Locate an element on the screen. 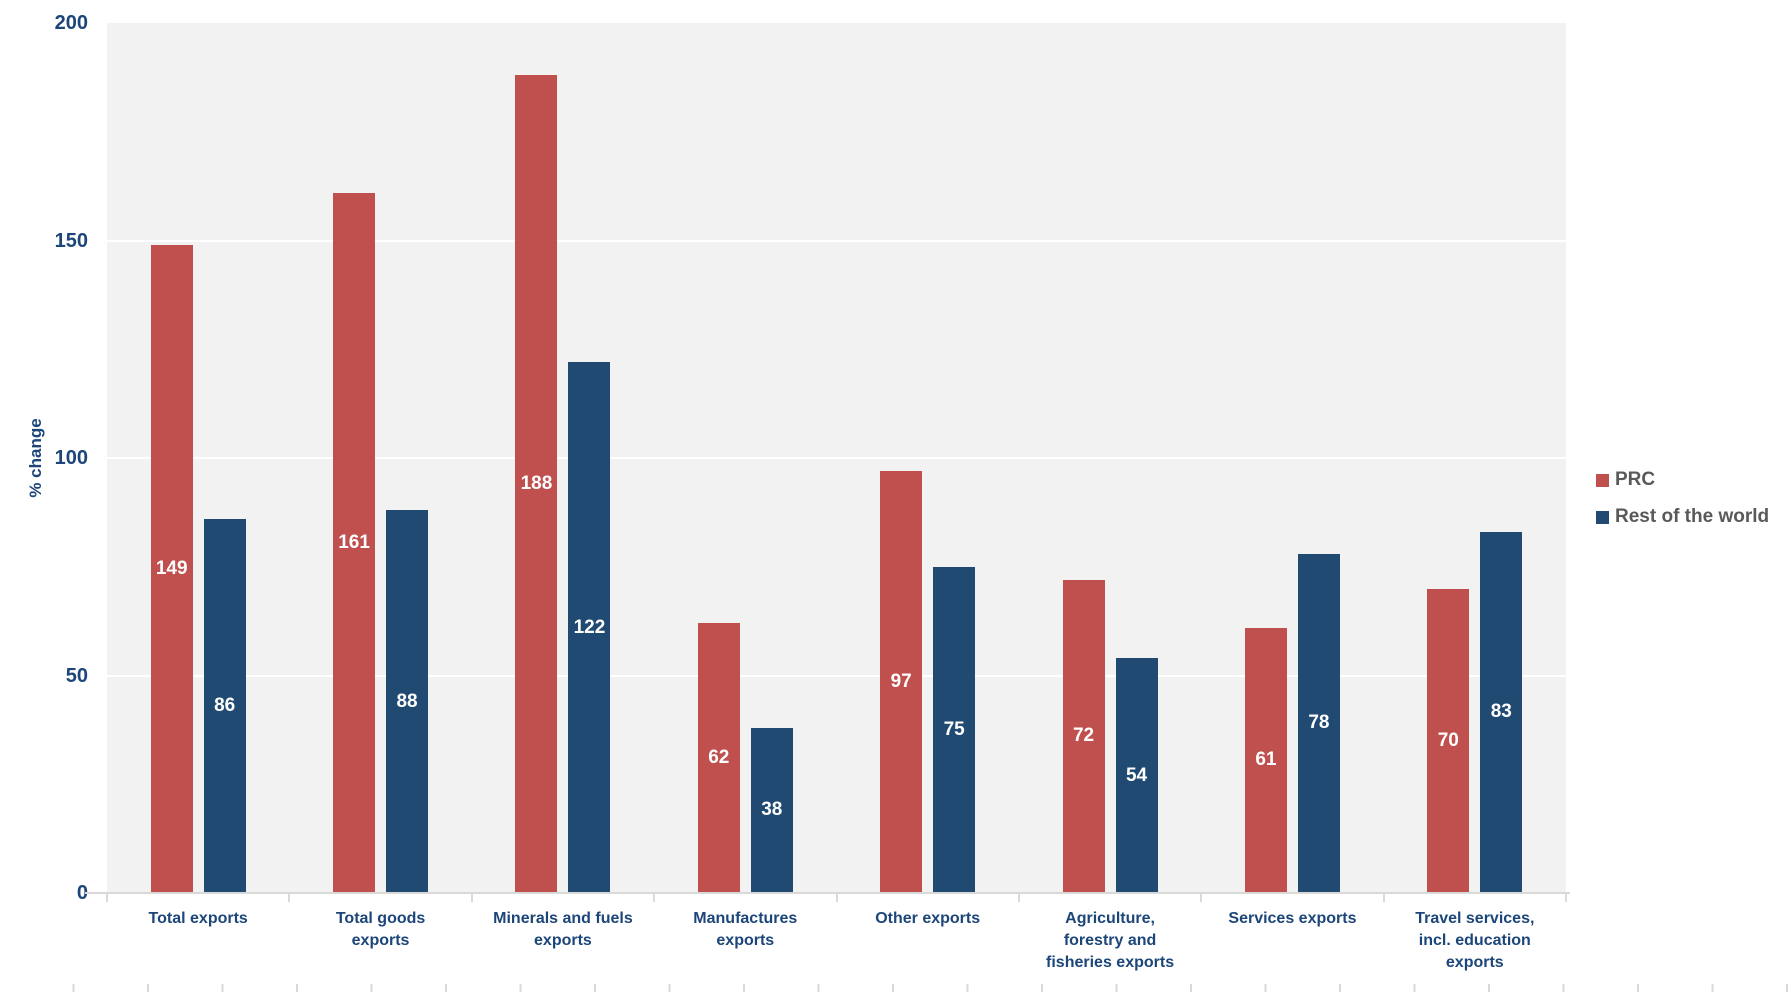 This screenshot has width=1789, height=992. bar-prc: 72 is located at coordinates (1083, 736).